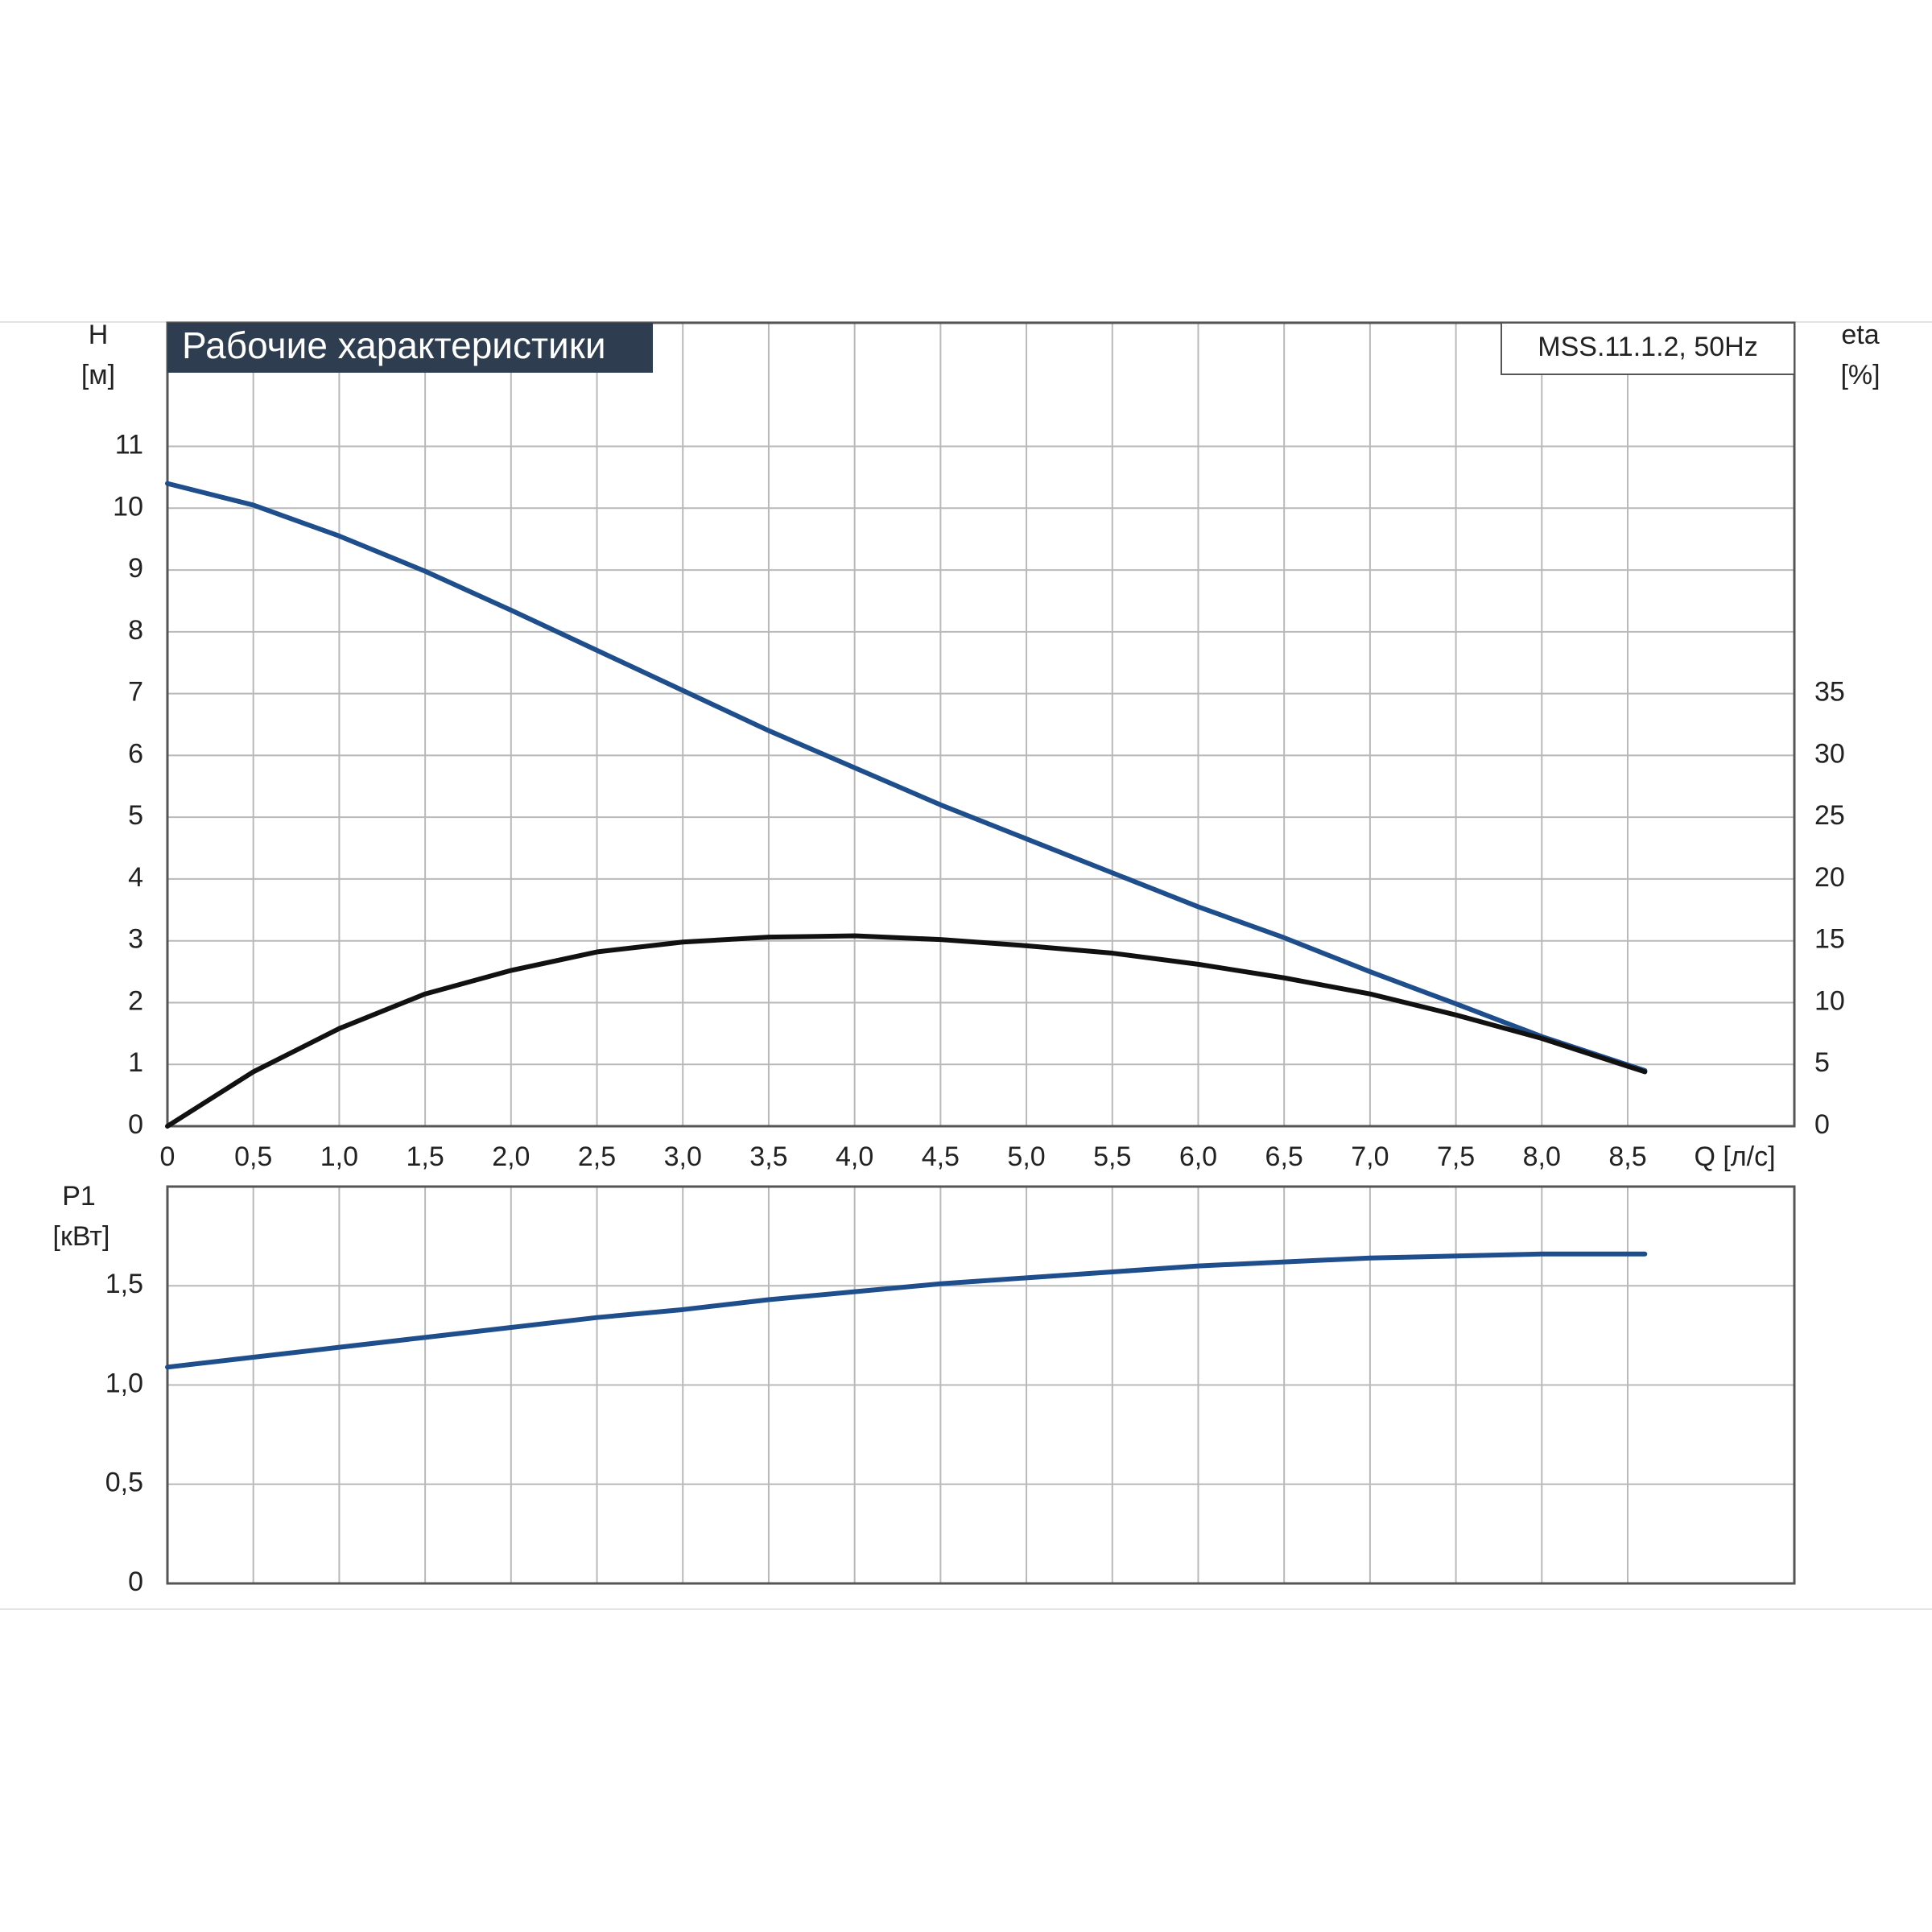  What do you see at coordinates (135, 692) in the screenshot?
I see `y-tick-label: 7` at bounding box center [135, 692].